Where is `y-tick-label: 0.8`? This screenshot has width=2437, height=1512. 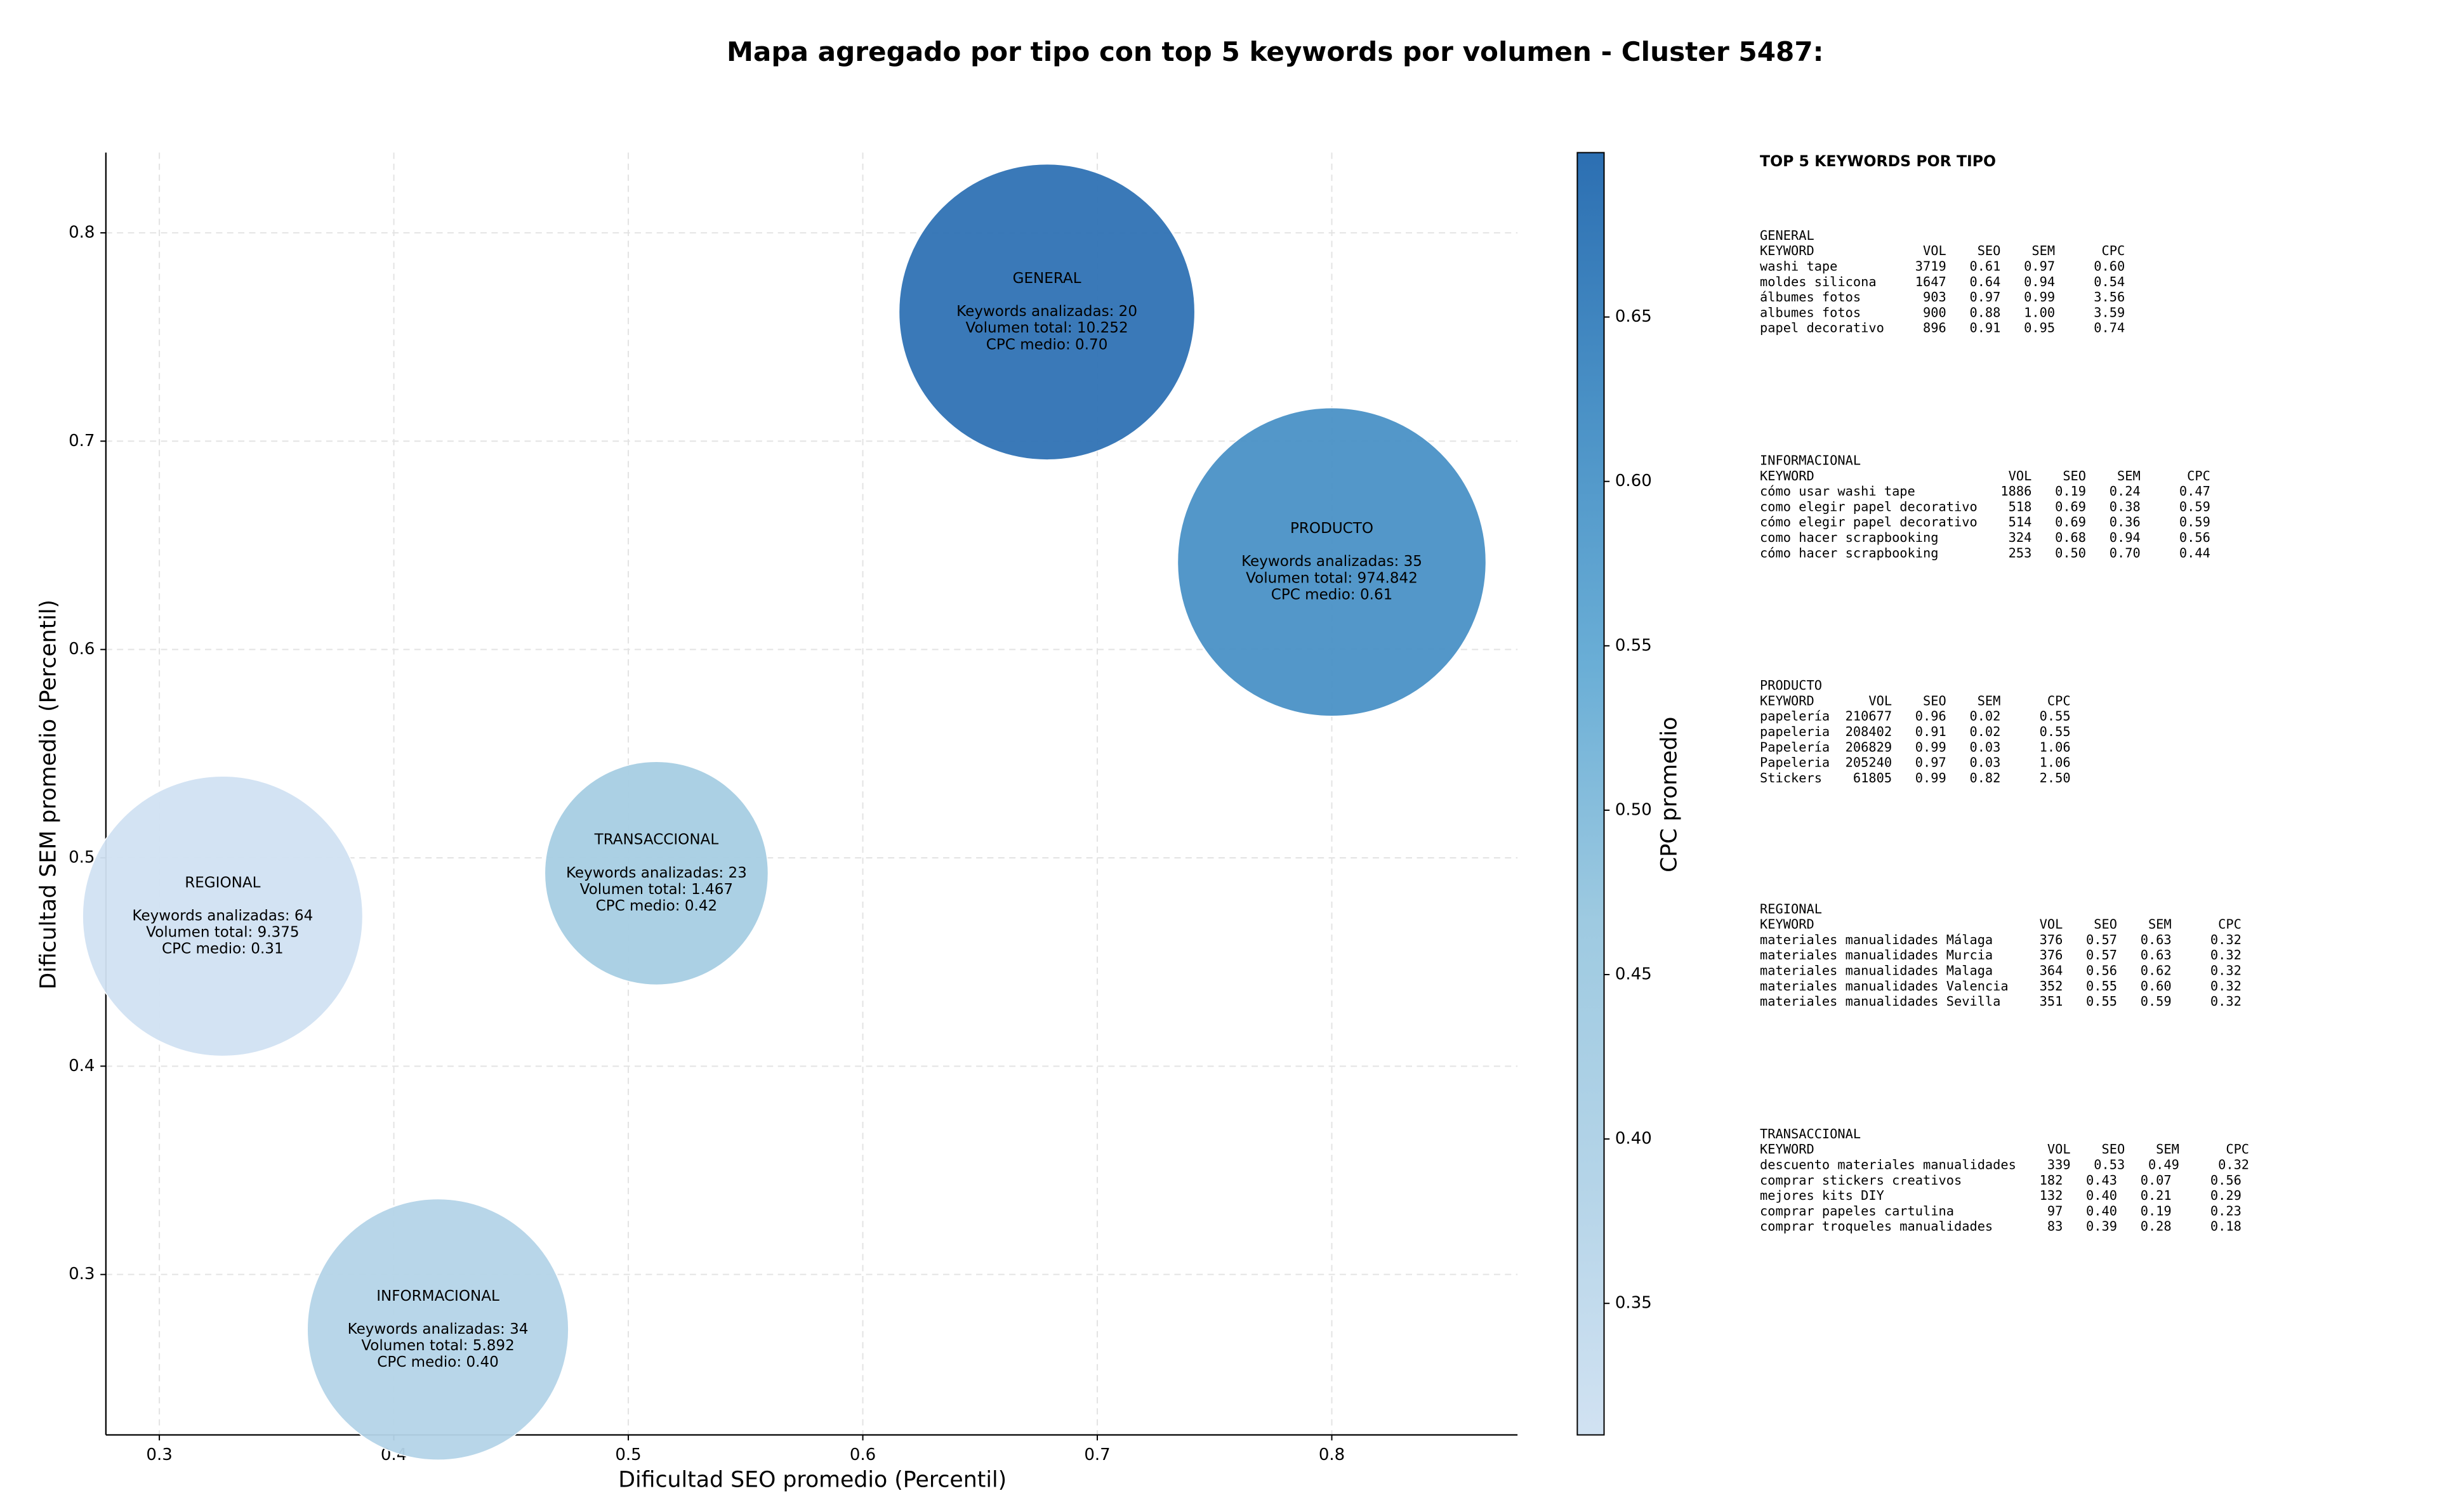 y-tick-label: 0.8 is located at coordinates (82, 233).